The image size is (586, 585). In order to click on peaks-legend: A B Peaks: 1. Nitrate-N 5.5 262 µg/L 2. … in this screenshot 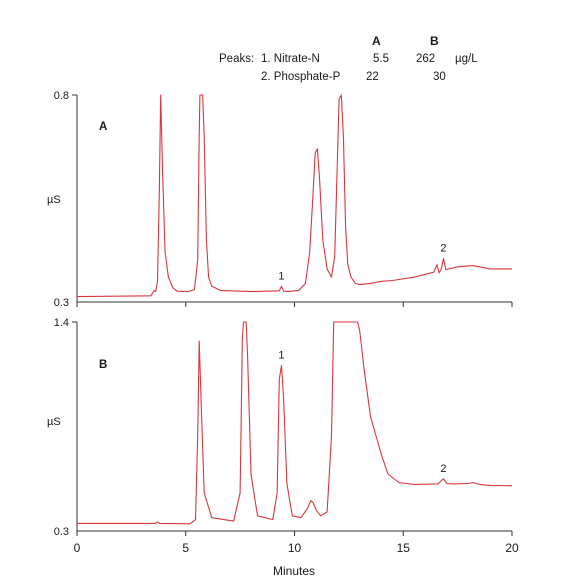, I will do `click(348, 58)`.